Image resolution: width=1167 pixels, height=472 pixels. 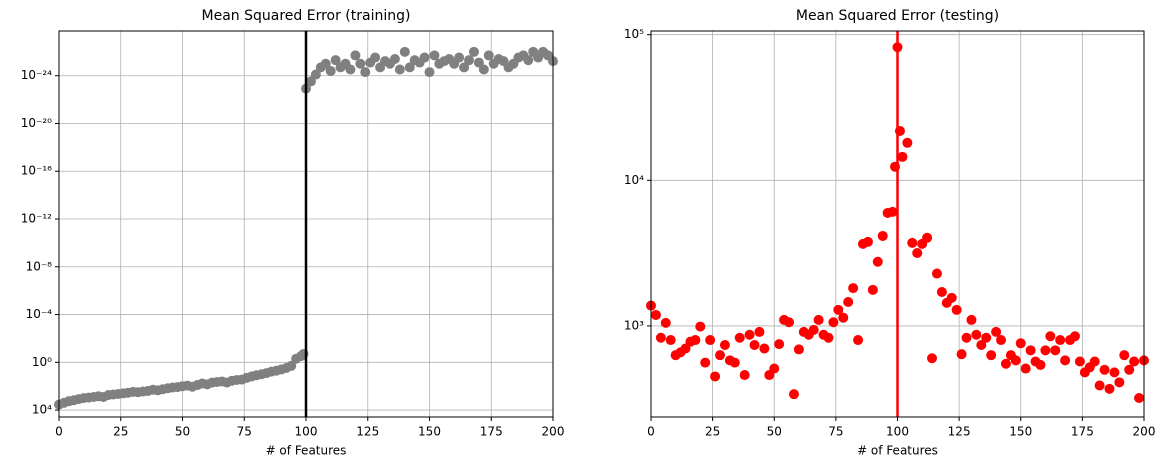 What do you see at coordinates (36, 123) in the screenshot?
I see `y-tick-label: 10⁻²⁰` at bounding box center [36, 123].